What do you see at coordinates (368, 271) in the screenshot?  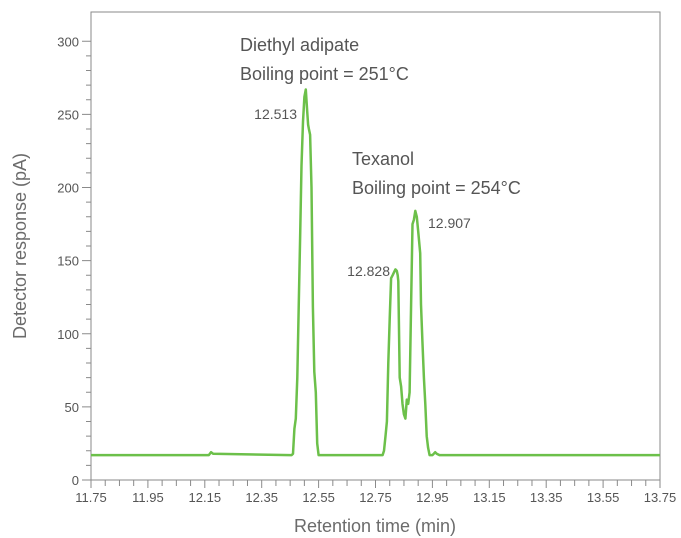 I see `peak-label-12828: 12.828` at bounding box center [368, 271].